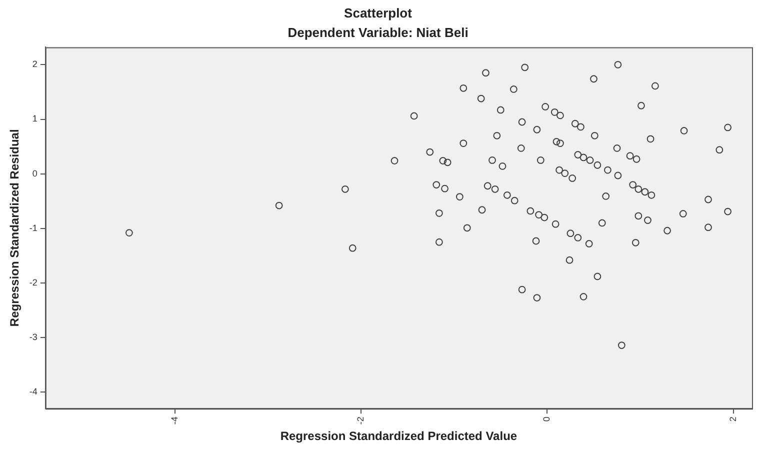  I want to click on y-tick-label: 1, so click(35, 119).